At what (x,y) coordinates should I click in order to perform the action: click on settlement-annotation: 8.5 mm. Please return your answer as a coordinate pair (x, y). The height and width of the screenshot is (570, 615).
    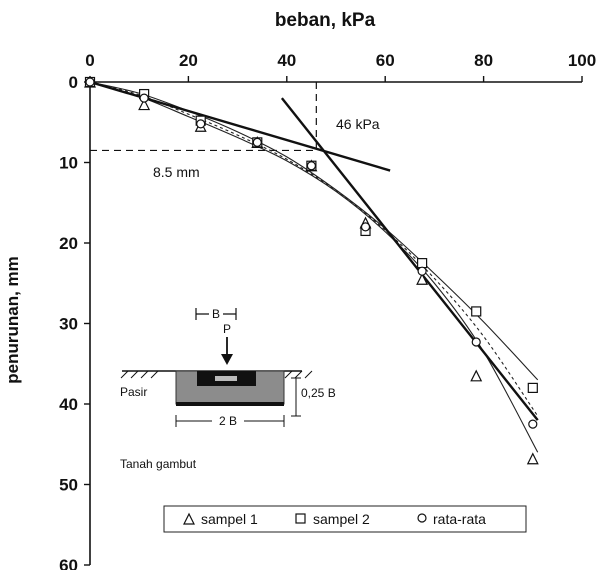
    Looking at the image, I should click on (176, 172).